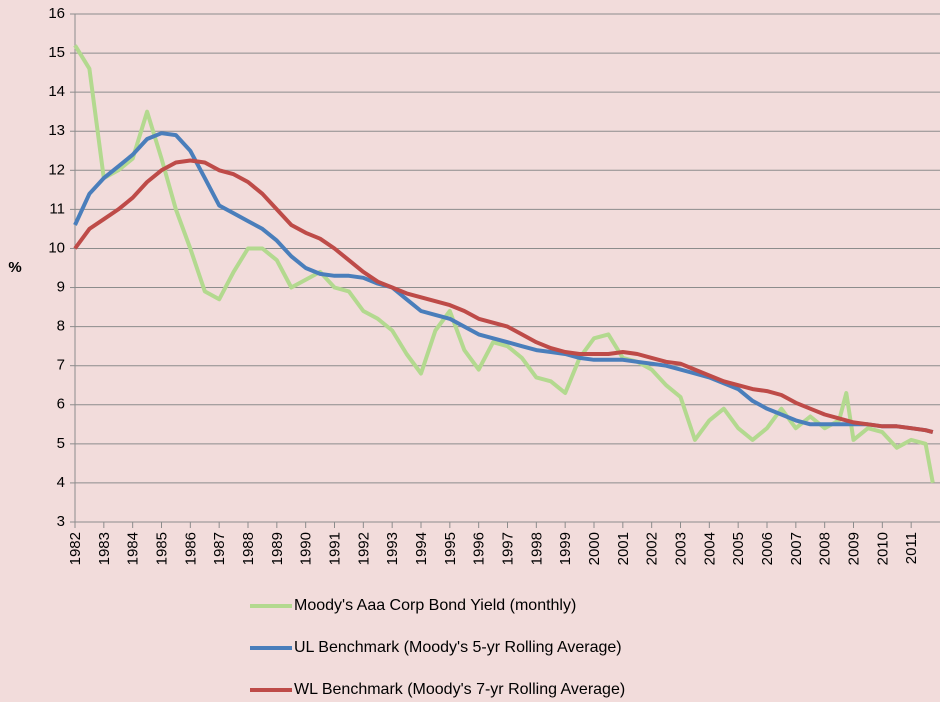 The image size is (940, 702). Describe the element at coordinates (882, 548) in the screenshot. I see `x-tick-label: 2010` at that location.